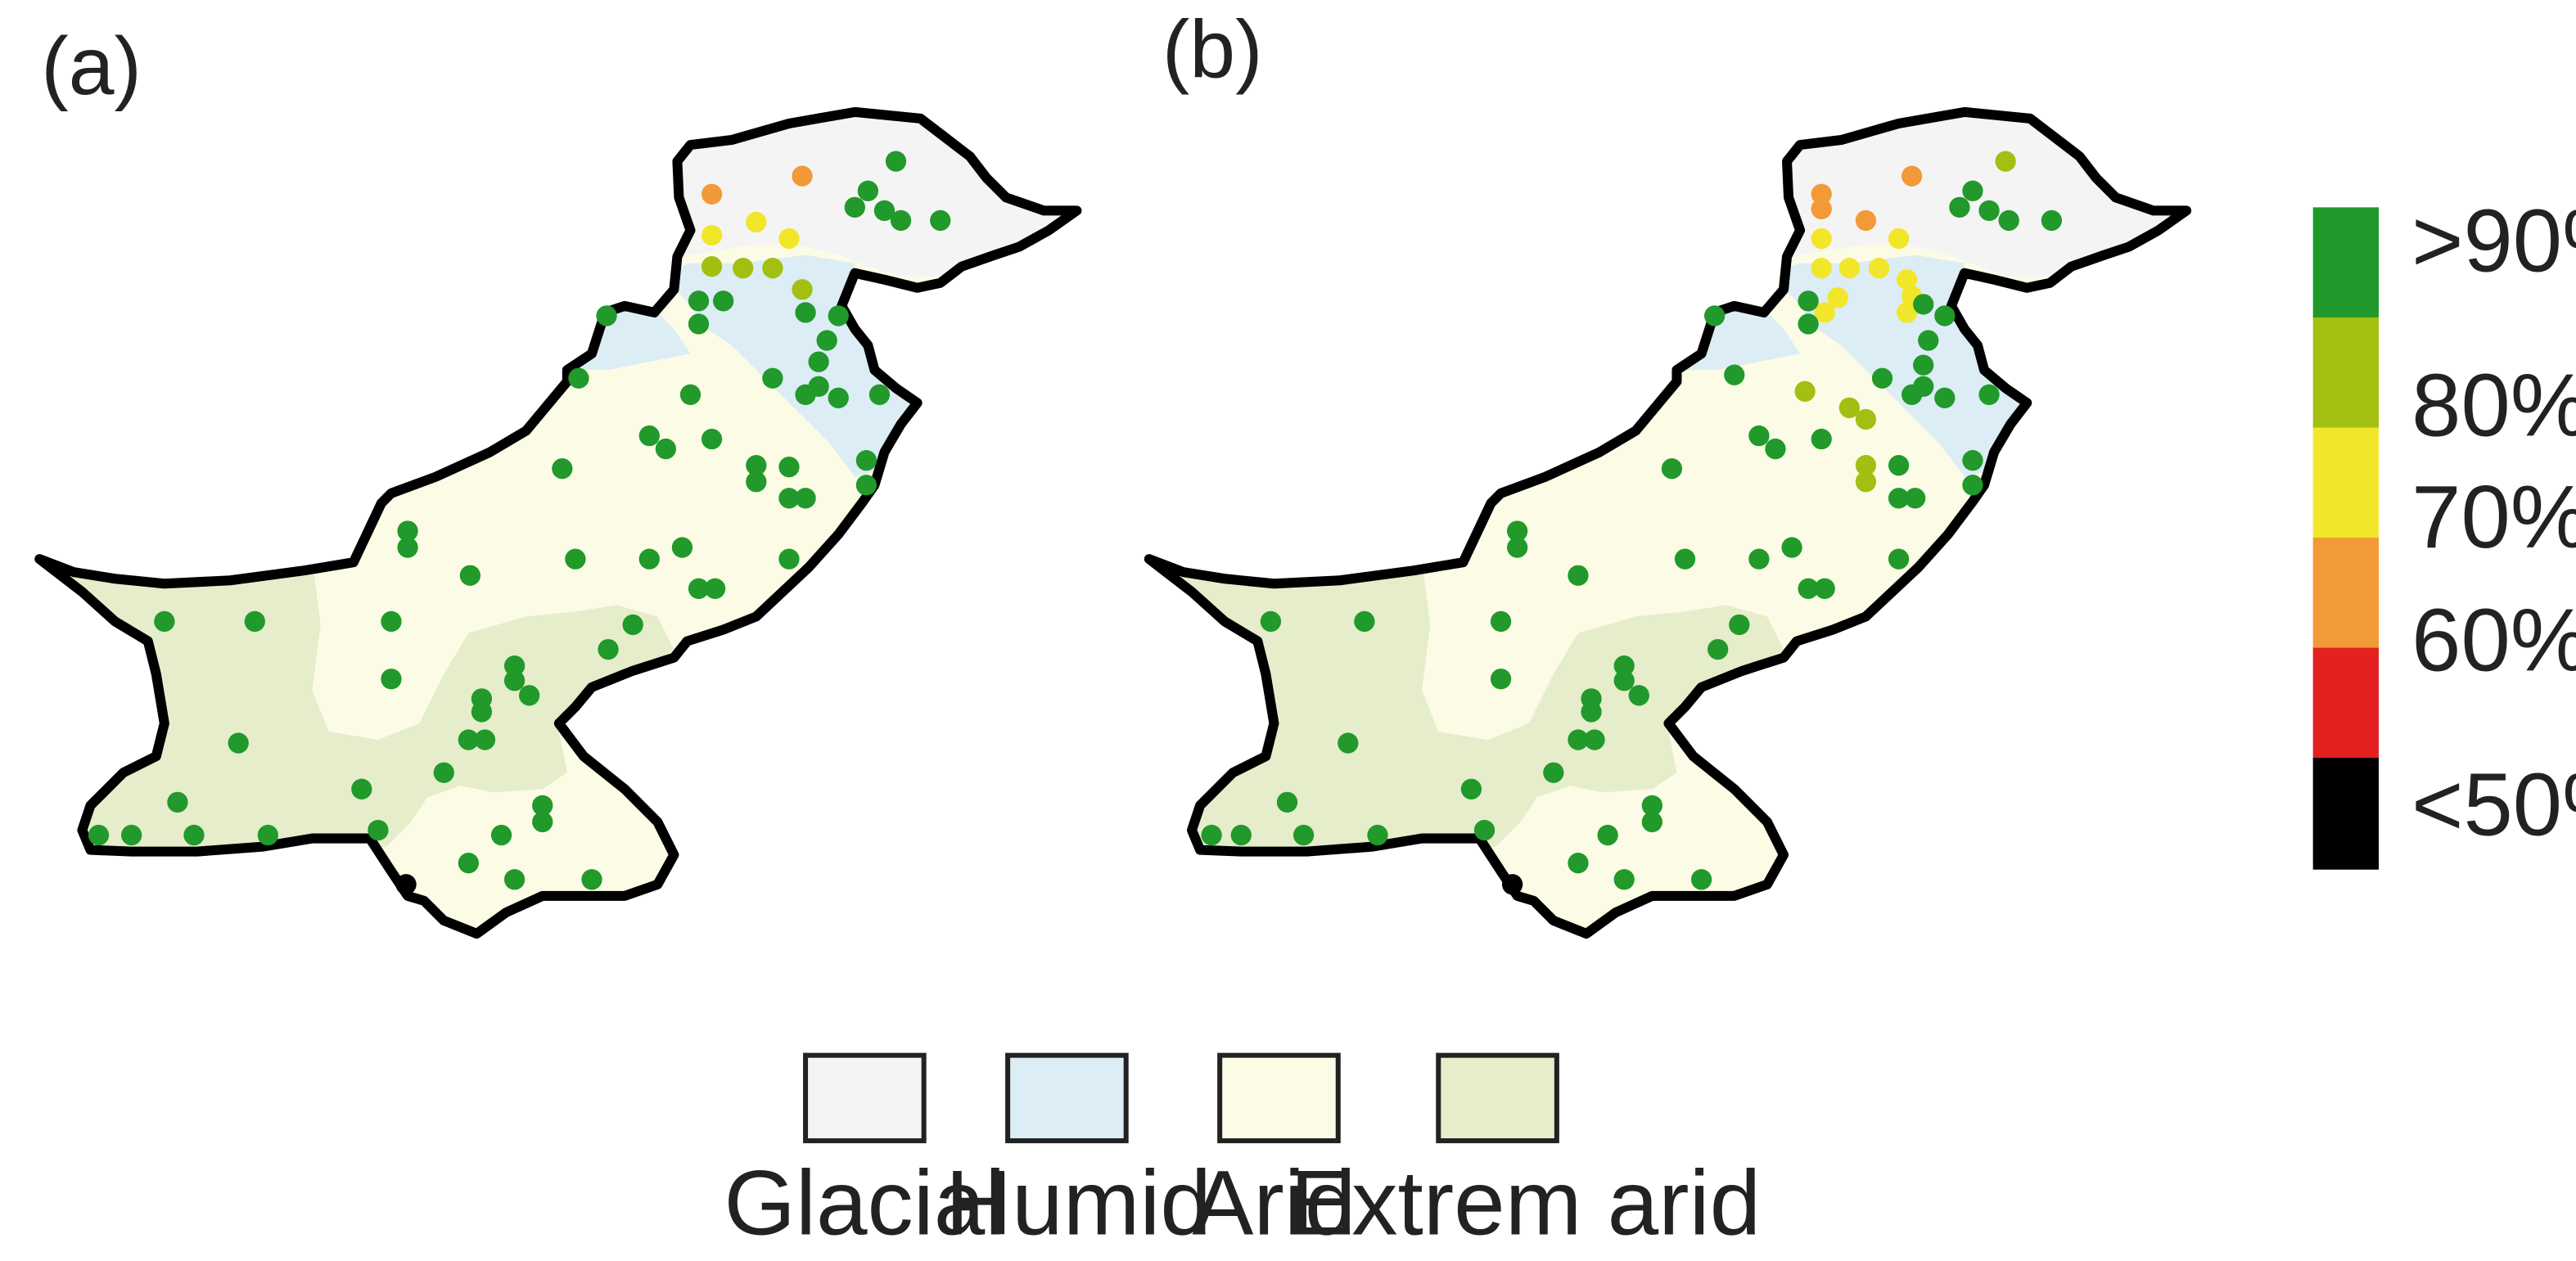 The height and width of the screenshot is (1261, 2576). I want to click on zone-legend: Glacial Humid Arid Extrem arid, so click(1242, 1153).